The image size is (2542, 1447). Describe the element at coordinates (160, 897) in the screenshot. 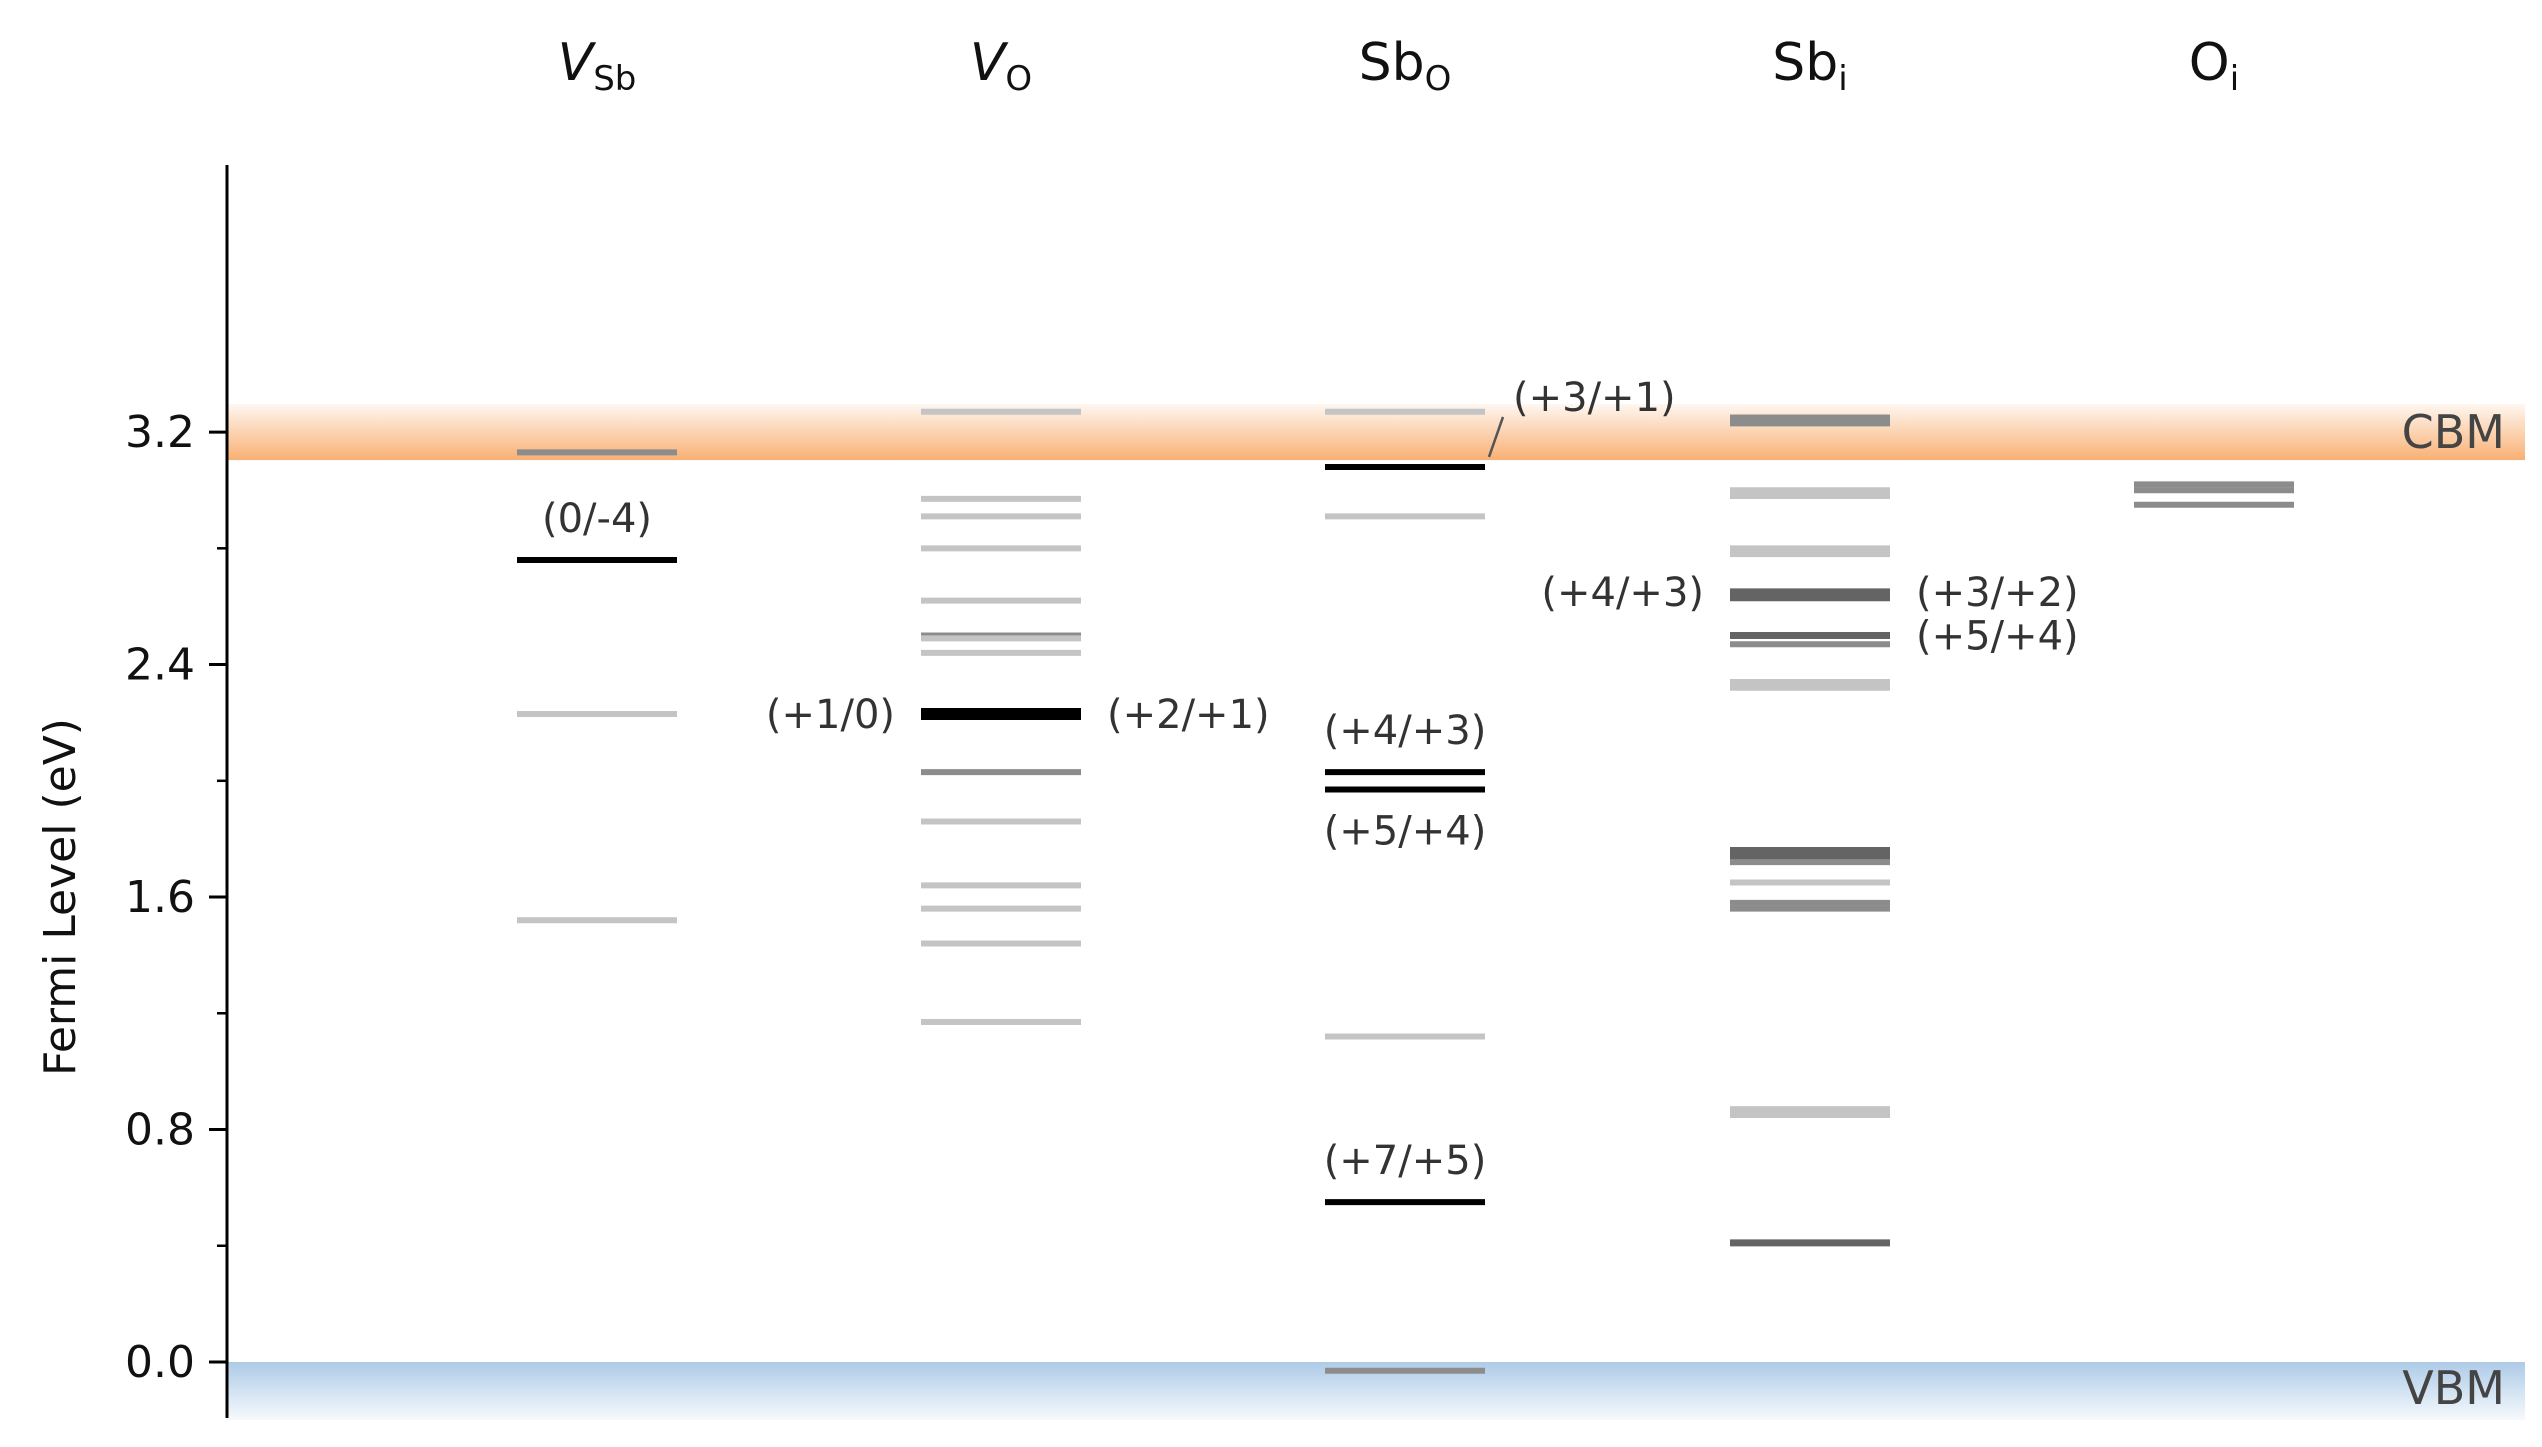

I see `y-tick-label: 1.6` at that location.